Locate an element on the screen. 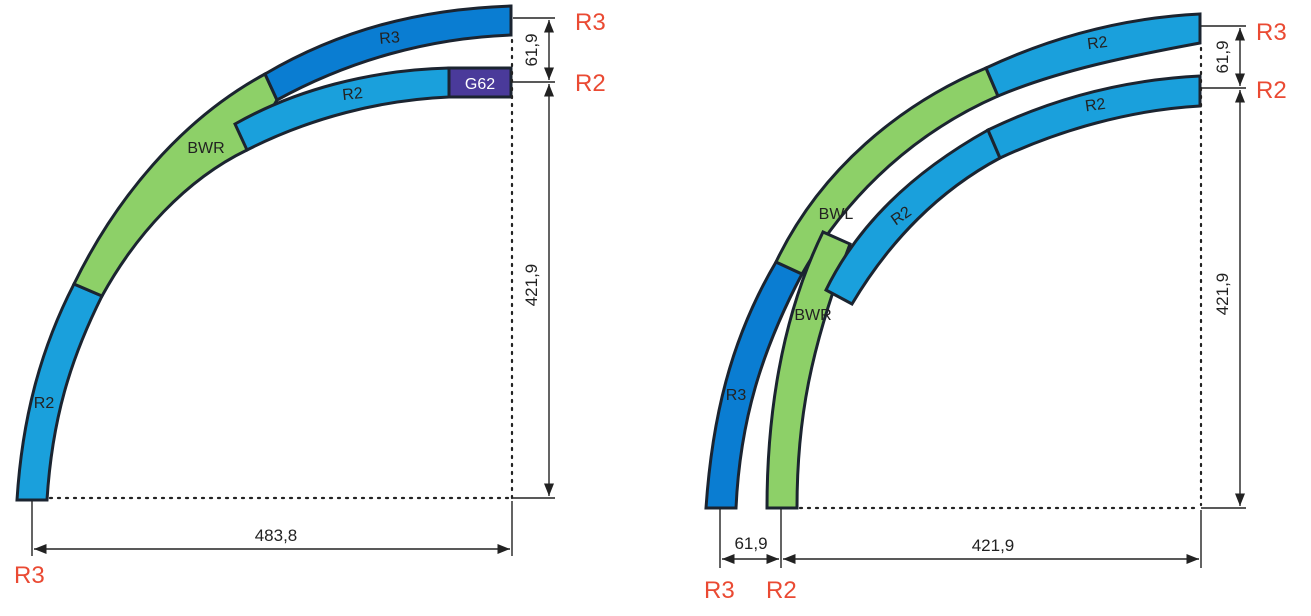  left-radius-r3-bottom: R3 is located at coordinates (29, 575).